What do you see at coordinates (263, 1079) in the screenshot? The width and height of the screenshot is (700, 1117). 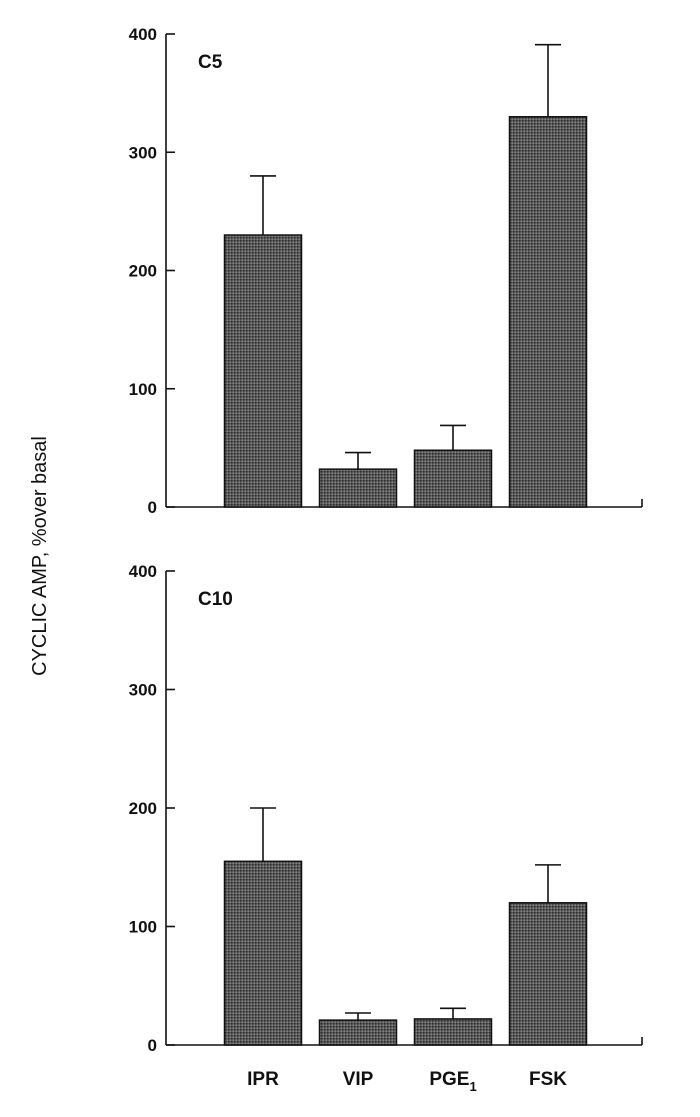 I see `x-tick-label: IPR` at bounding box center [263, 1079].